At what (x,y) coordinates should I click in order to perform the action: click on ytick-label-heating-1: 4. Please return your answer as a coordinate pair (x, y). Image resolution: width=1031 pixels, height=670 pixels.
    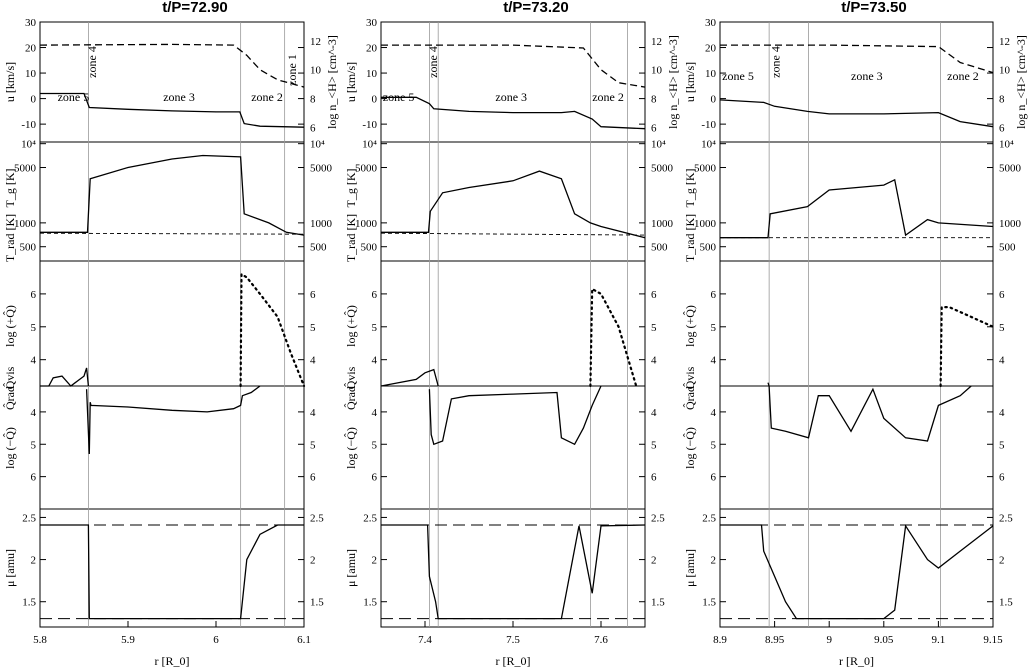
    Looking at the image, I should click on (34, 361).